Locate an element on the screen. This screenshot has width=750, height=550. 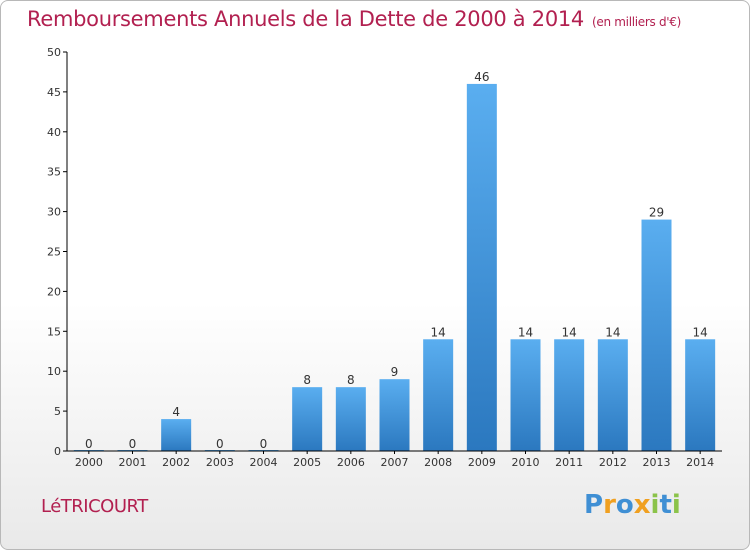
y-tick-label: 10 is located at coordinates (54, 371).